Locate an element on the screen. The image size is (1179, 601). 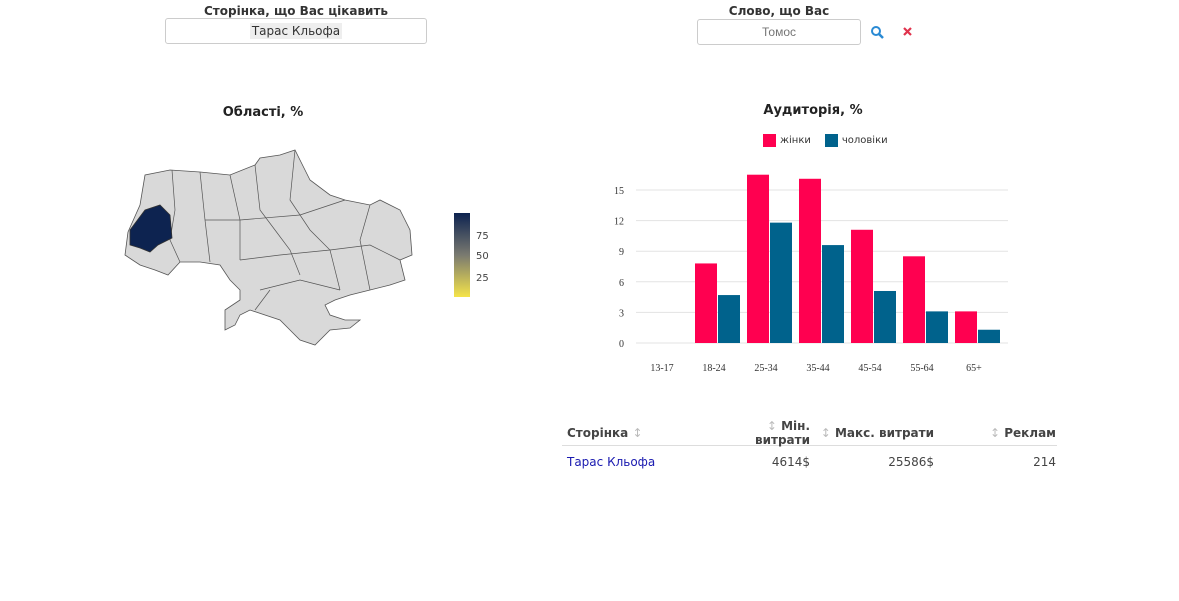
region-borders is located at coordinates (285, 230).